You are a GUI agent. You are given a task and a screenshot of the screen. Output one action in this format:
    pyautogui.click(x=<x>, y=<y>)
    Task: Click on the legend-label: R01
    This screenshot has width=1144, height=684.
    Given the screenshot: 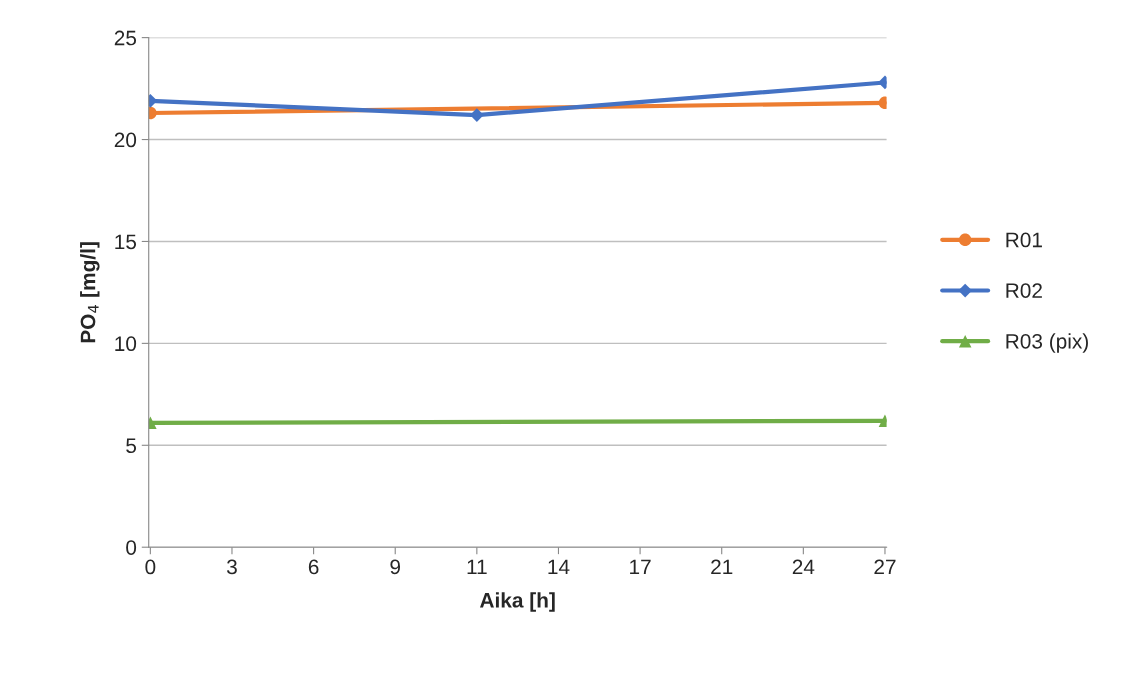 What is the action you would take?
    pyautogui.click(x=1024, y=240)
    